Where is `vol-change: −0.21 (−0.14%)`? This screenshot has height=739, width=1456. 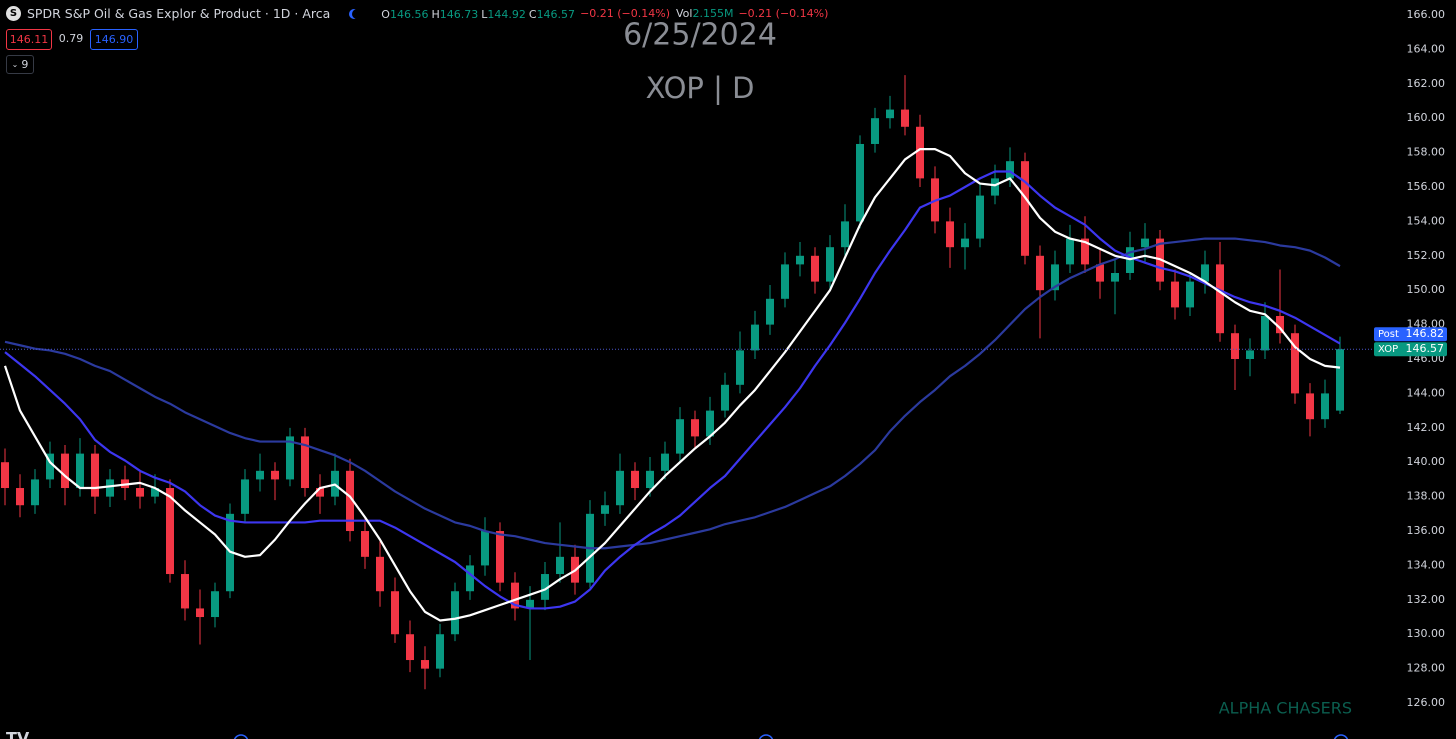 vol-change: −0.21 (−0.14%) is located at coordinates (783, 13).